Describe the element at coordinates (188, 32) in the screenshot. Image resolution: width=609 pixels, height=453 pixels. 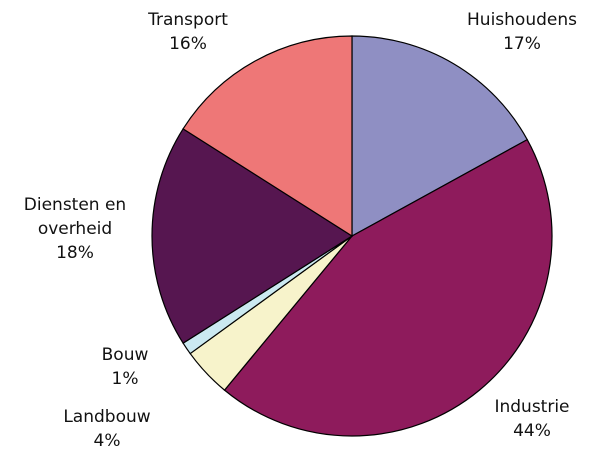
I see `slice-label: Transport 16%` at that location.